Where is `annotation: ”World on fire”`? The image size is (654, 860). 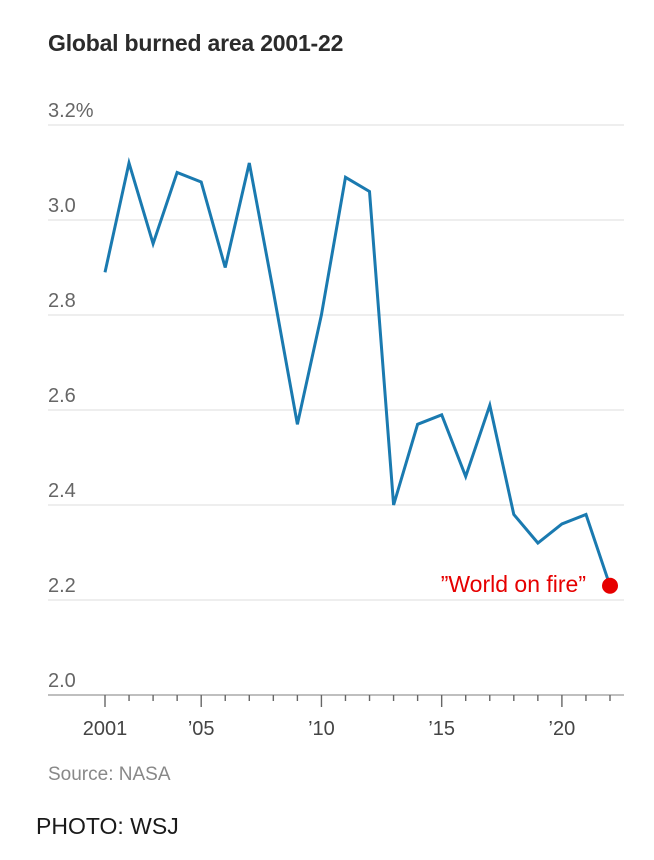
annotation: ”World on fire” is located at coordinates (529, 584).